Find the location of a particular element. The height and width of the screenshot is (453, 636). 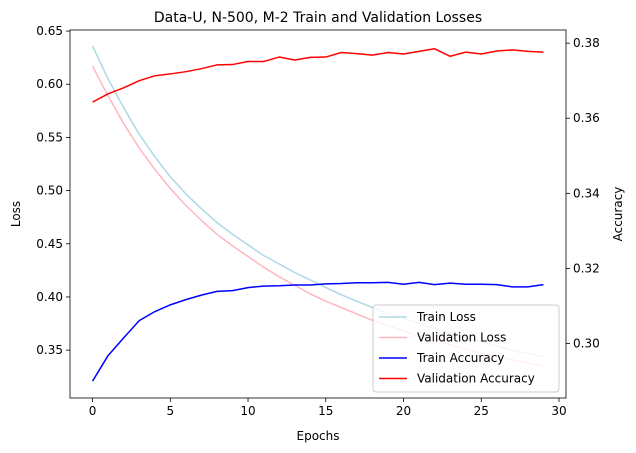

x-tick-label: 0 is located at coordinates (93, 411).